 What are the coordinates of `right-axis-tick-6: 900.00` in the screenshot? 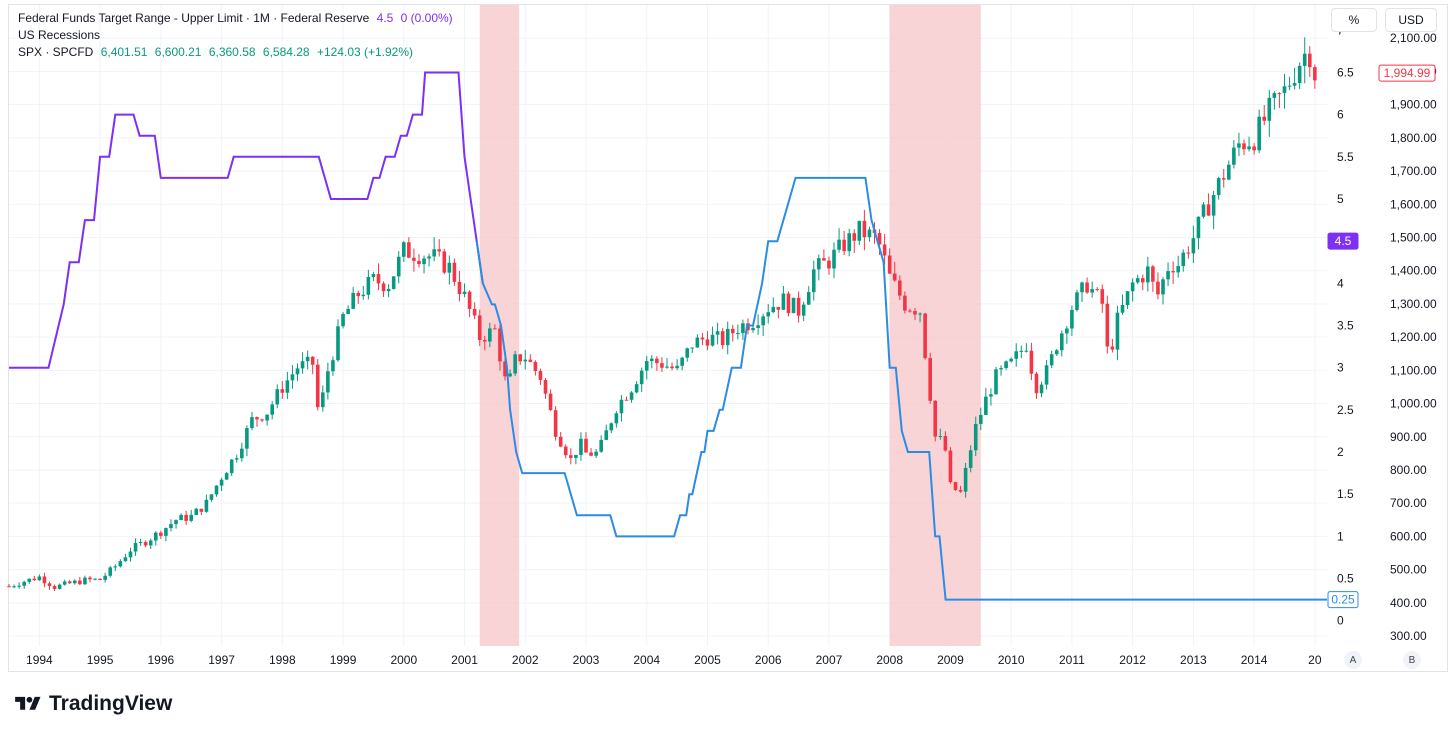 It's located at (1408, 437).